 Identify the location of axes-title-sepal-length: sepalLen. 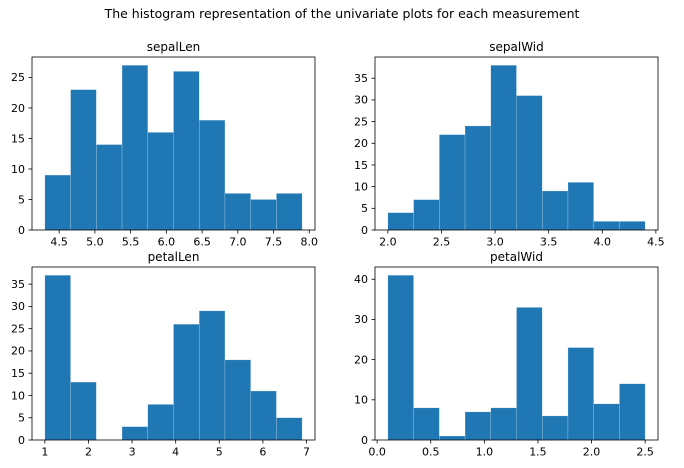
(173, 47).